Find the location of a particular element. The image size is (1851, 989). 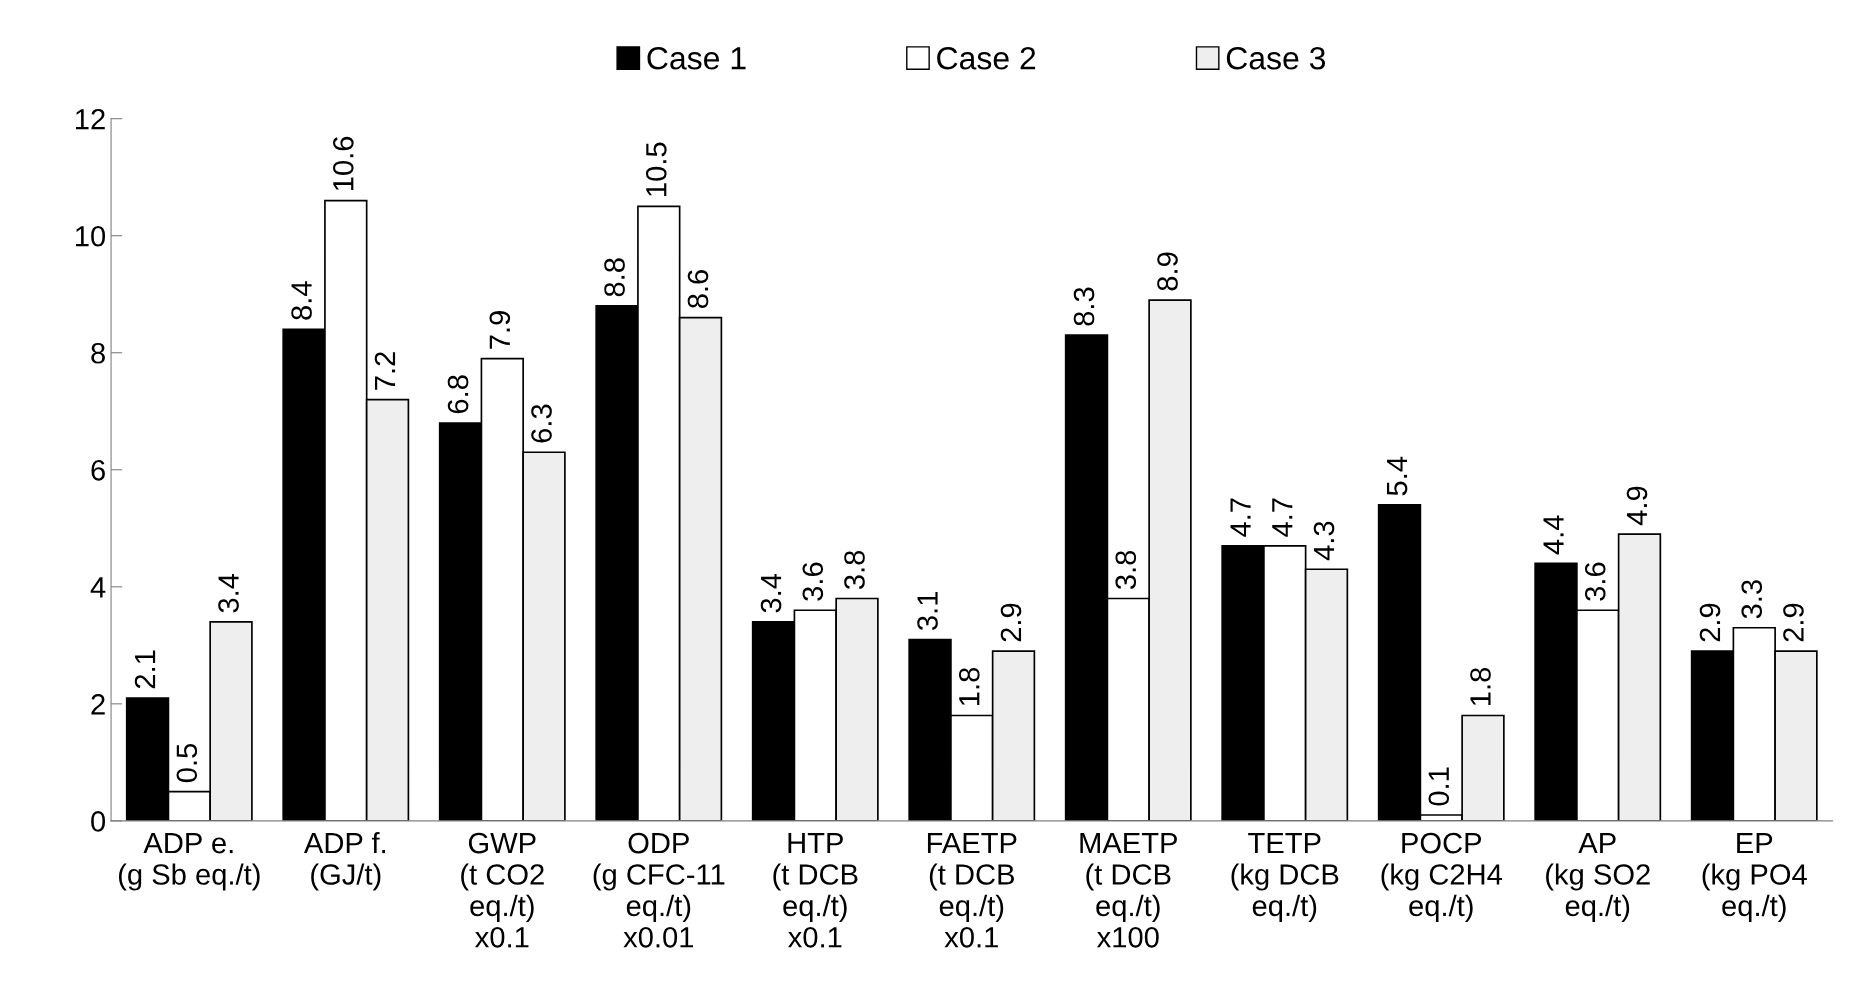

legend-label: Case 2 is located at coordinates (986, 58).